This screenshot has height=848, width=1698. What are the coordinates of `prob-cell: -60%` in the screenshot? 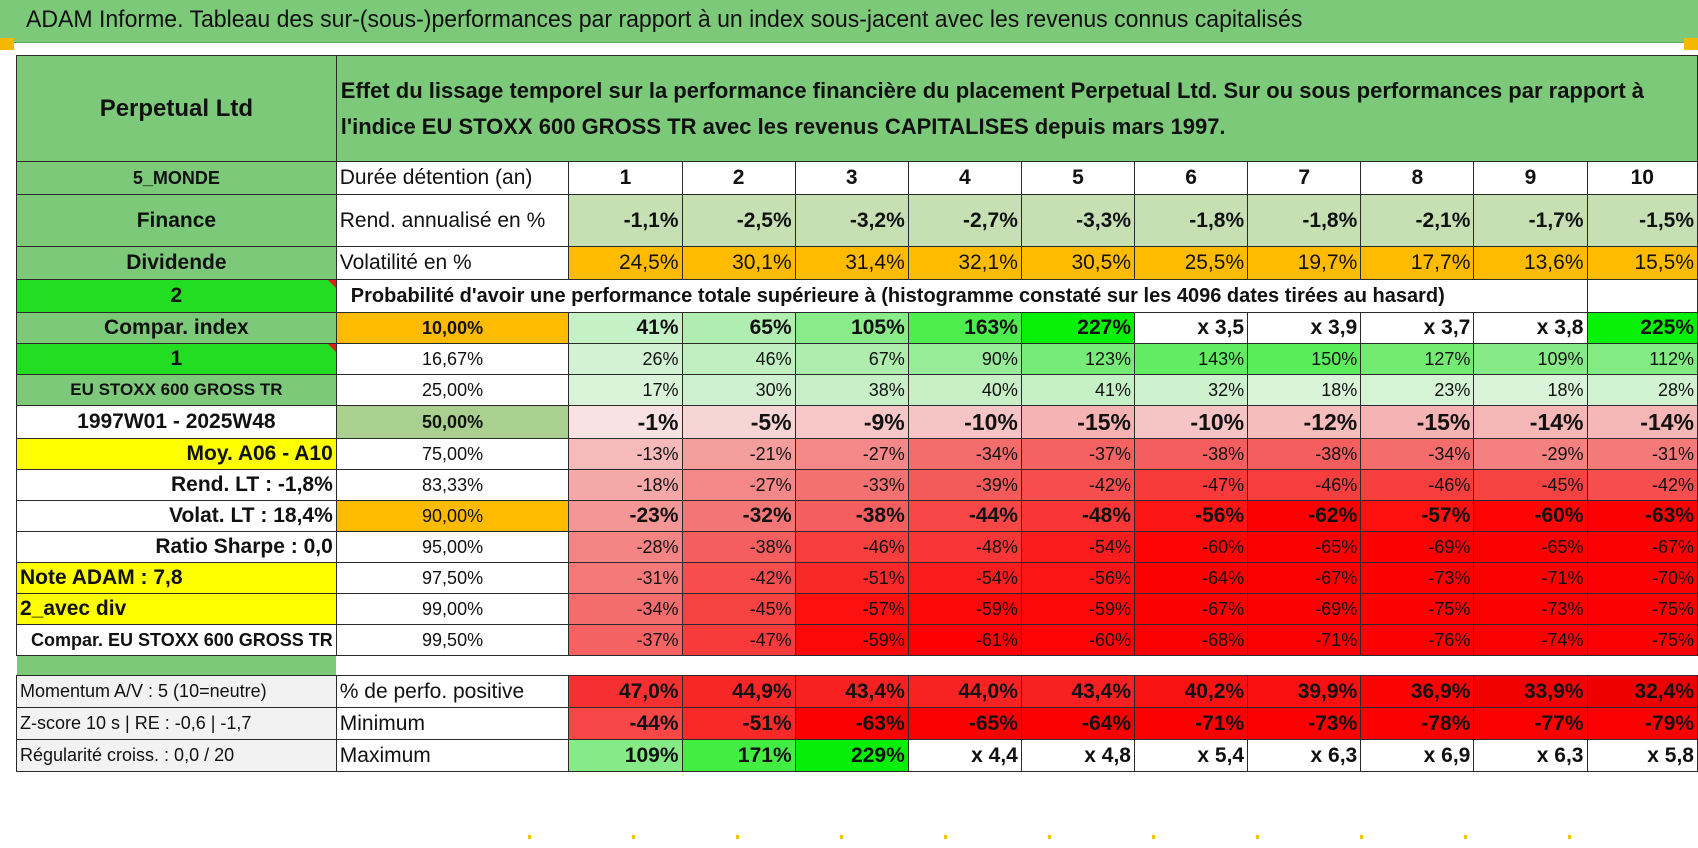 It's located at (1191, 547).